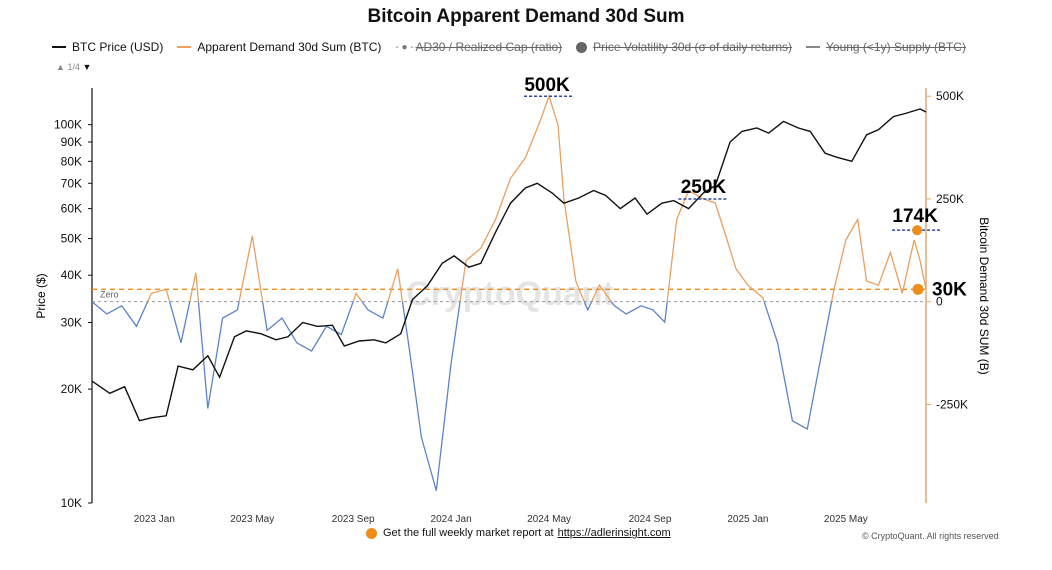 Image resolution: width=1052 pixels, height=570 pixels. Describe the element at coordinates (71, 209) in the screenshot. I see `left-tick-label: 60K` at that location.